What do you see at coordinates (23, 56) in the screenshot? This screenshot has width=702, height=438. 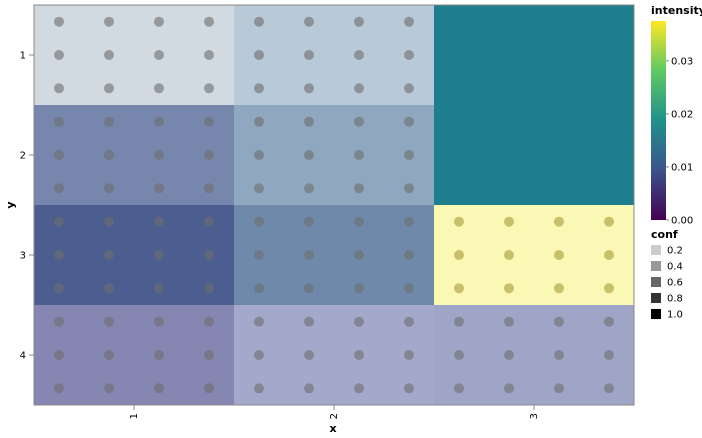 I see `y-tick-label: 1` at bounding box center [23, 56].